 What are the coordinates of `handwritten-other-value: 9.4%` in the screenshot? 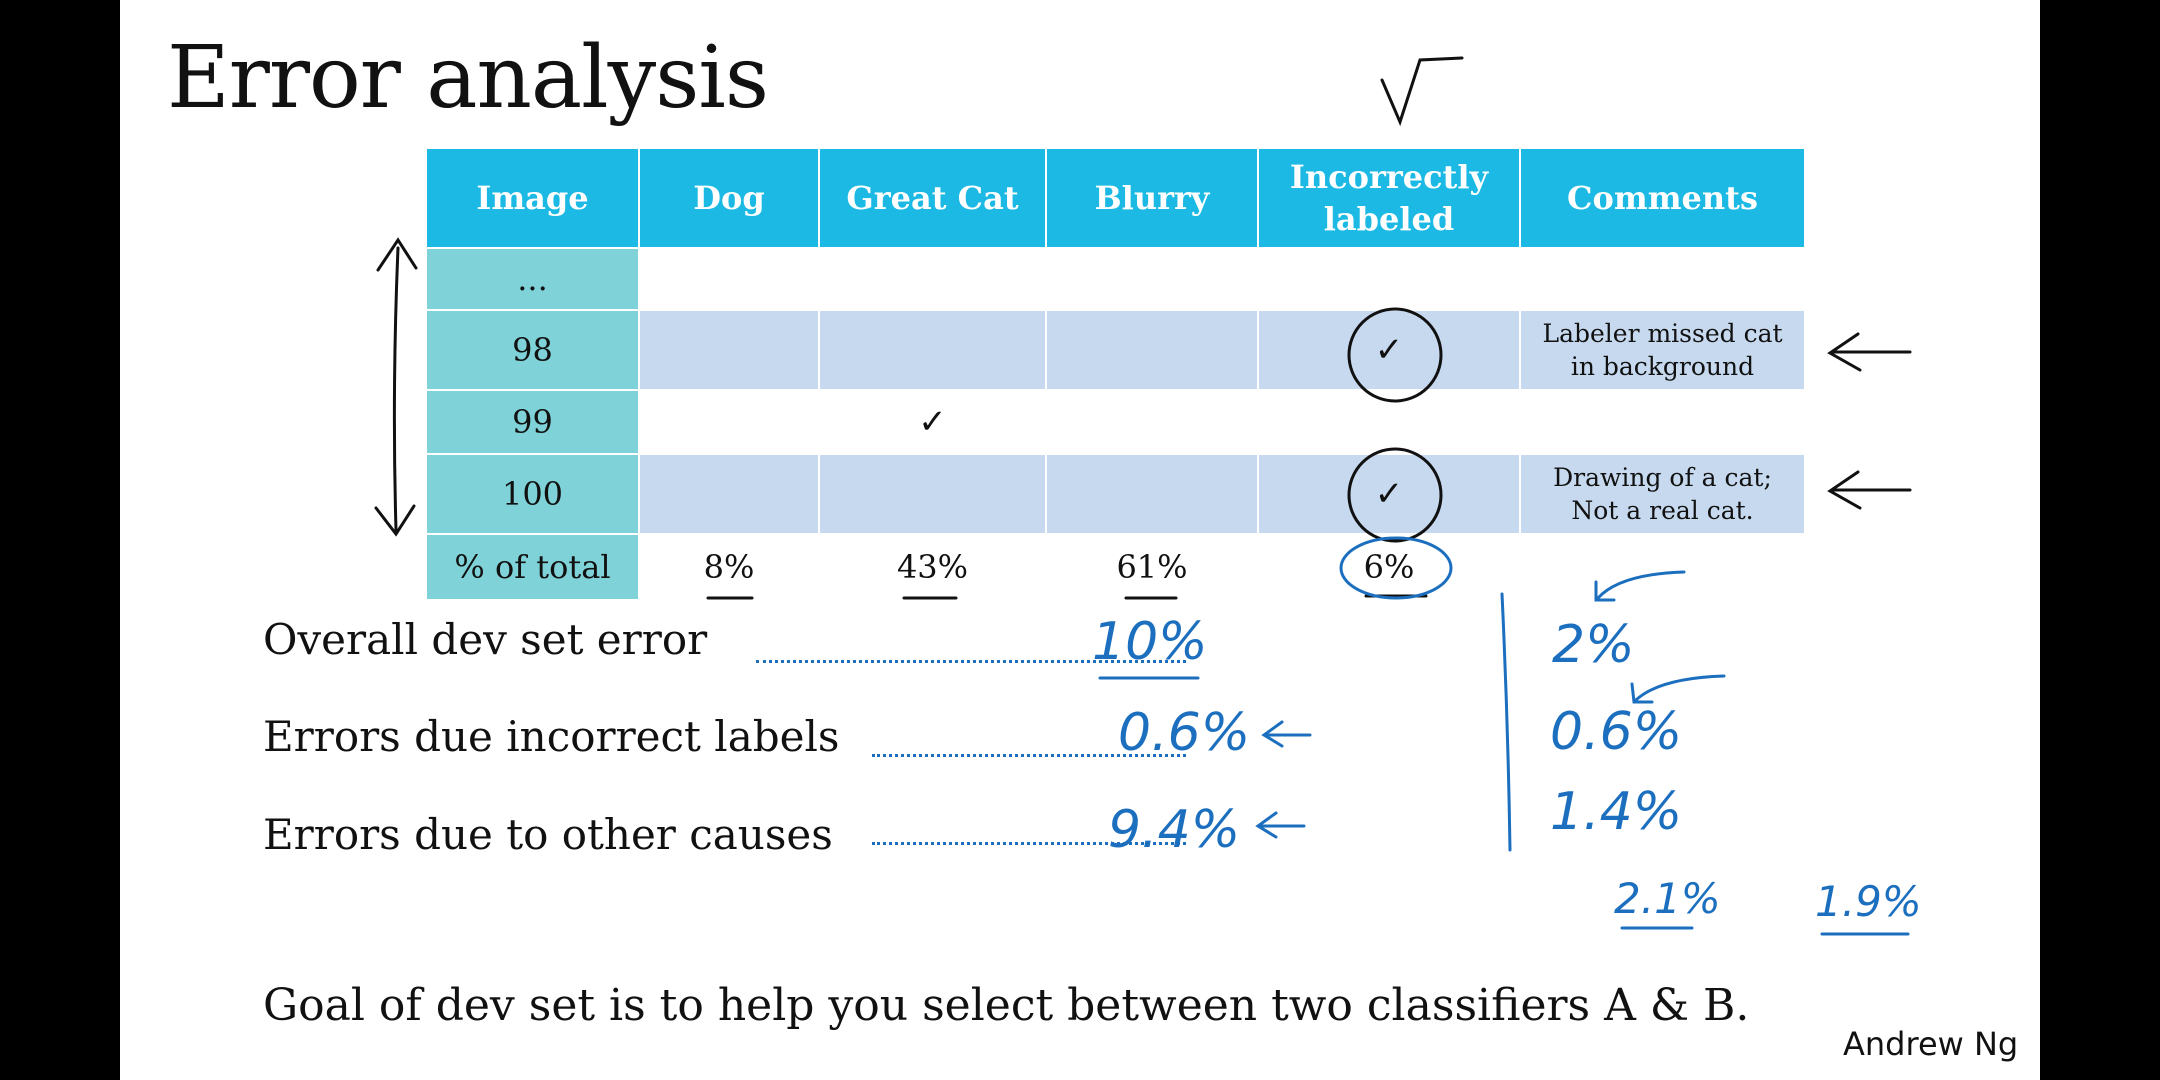 It's located at (1174, 830).